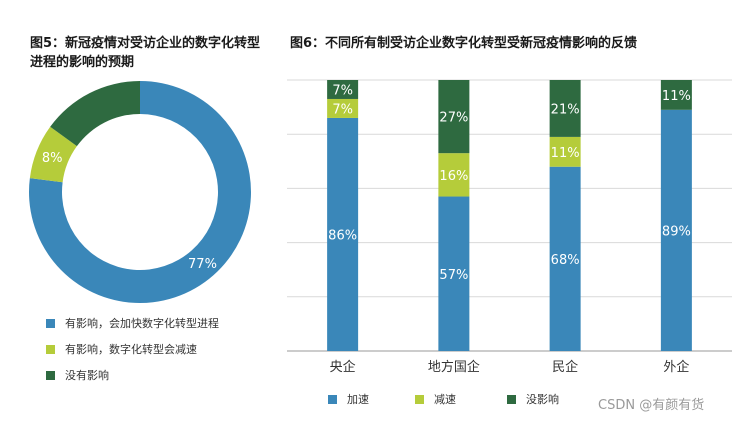 The width and height of the screenshot is (748, 422). Describe the element at coordinates (343, 367) in the screenshot. I see `x-tick-label: 央企` at that location.